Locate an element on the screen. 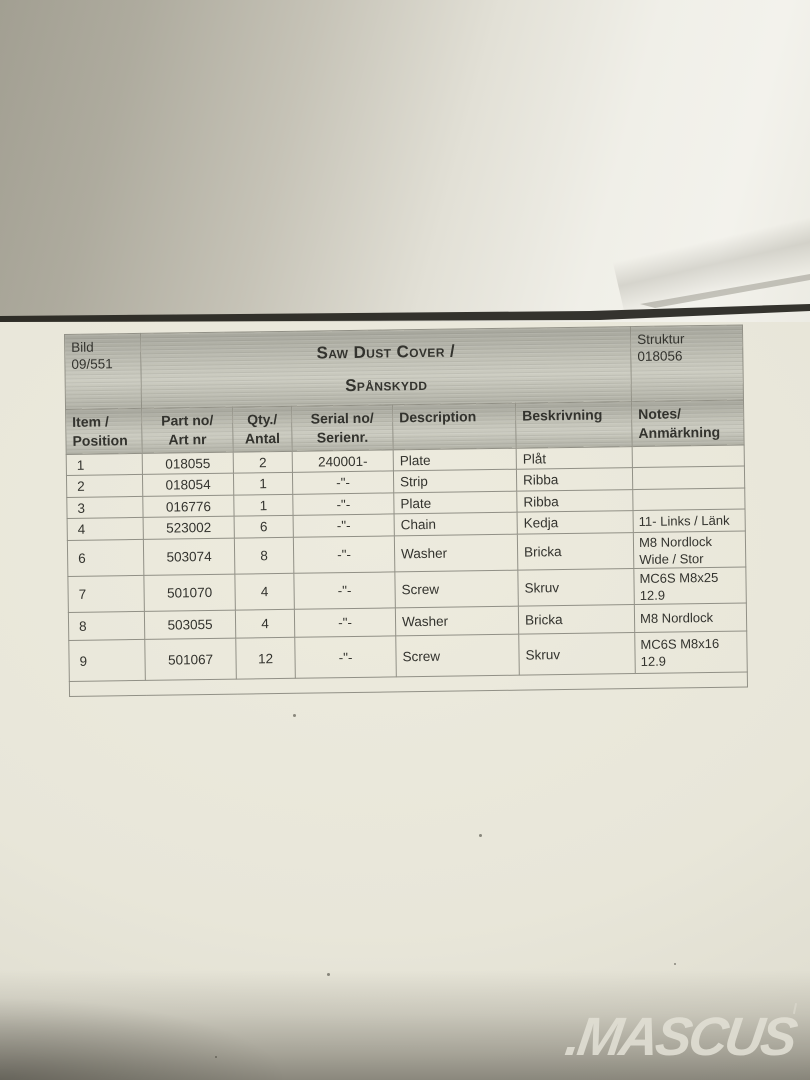 This screenshot has width=810, height=1080. cell-qty: 12 is located at coordinates (265, 658).